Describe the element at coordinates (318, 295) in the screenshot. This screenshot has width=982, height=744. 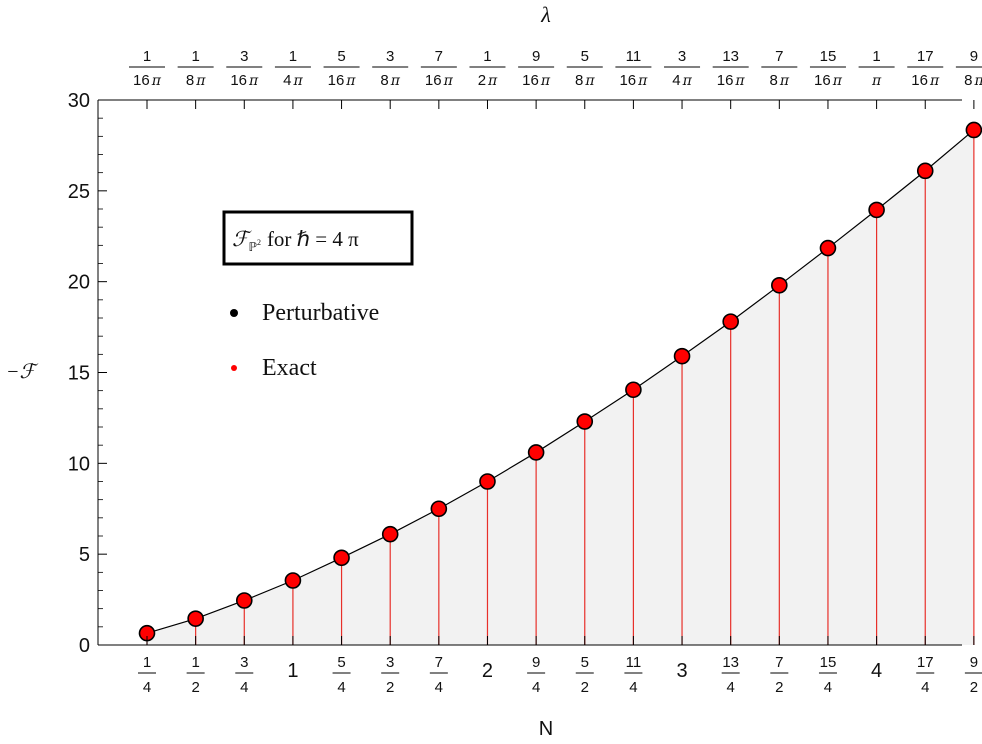
I see `legend: ℱℙ2 for ℏ = 4 π Perturbative Exact` at that location.